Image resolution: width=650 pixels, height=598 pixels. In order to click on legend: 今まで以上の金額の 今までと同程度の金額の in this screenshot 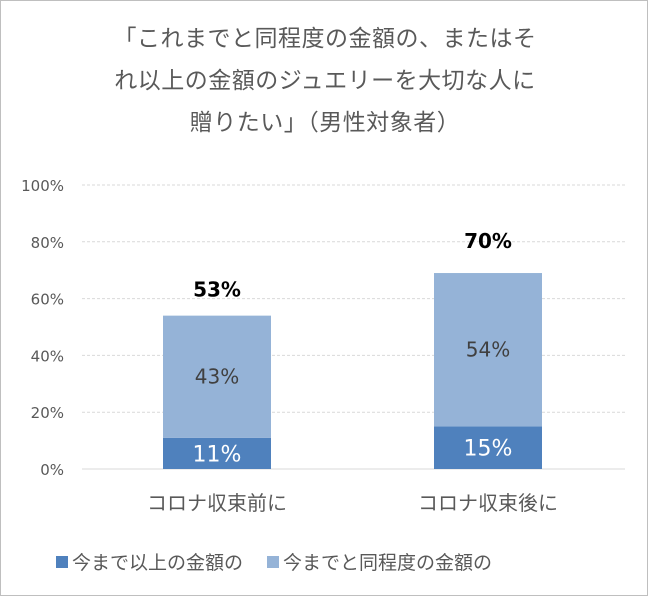, I will do `click(286, 561)`.